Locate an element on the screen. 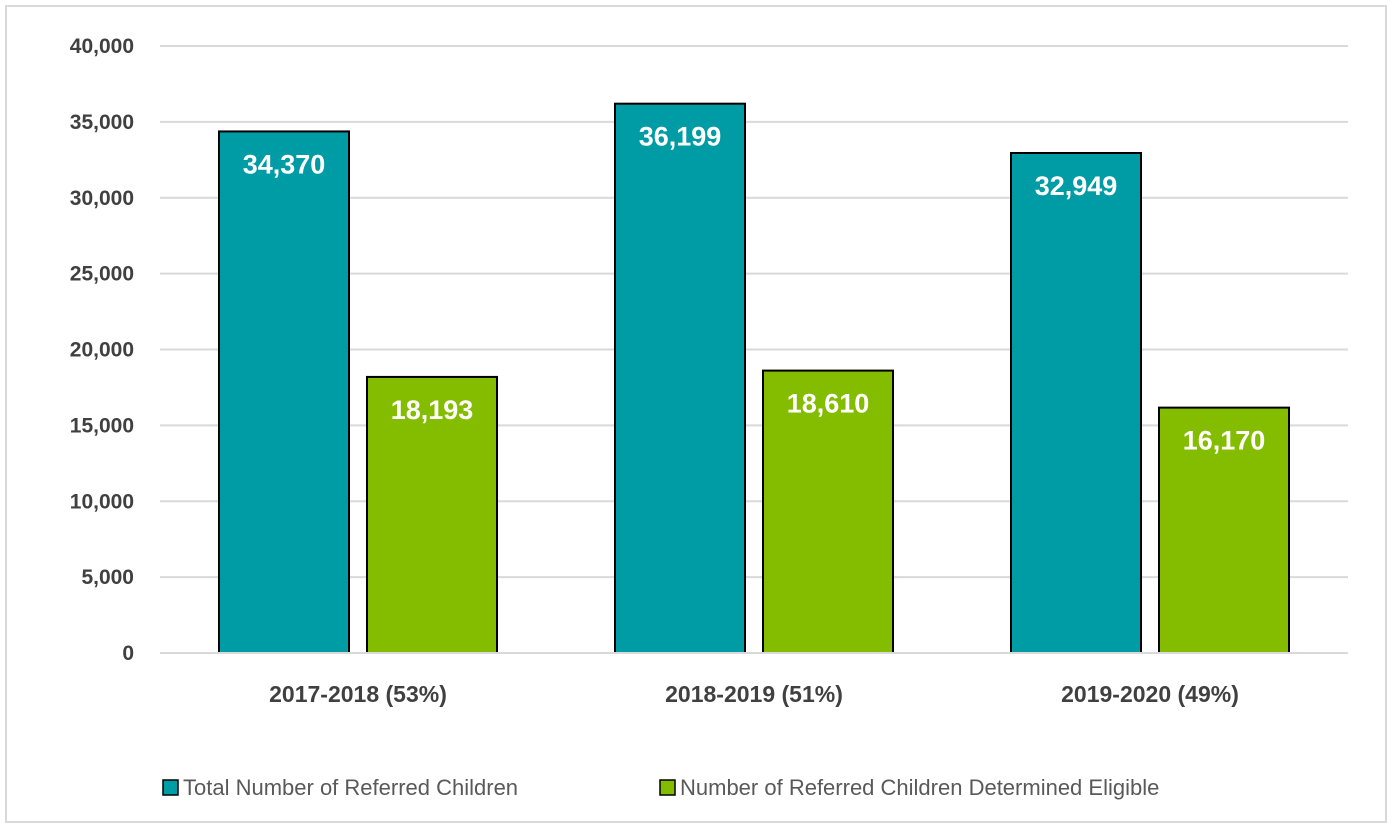 Image resolution: width=1394 pixels, height=828 pixels. y-tick-label: 5,000 is located at coordinates (107, 577).